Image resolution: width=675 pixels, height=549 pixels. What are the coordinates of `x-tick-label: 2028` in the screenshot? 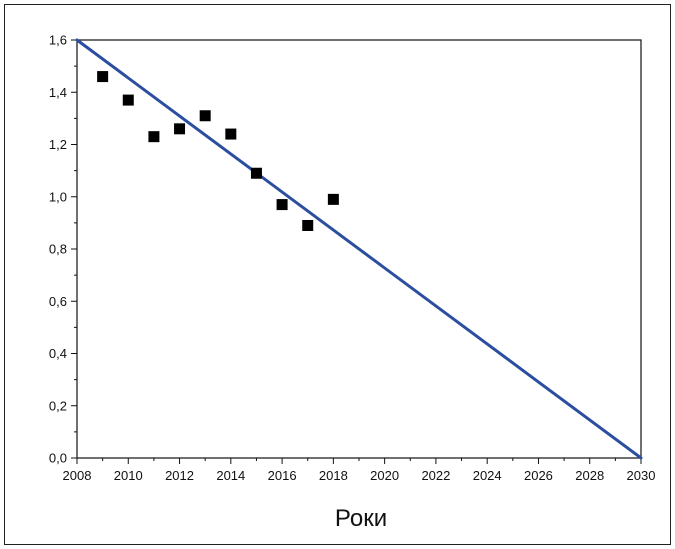 It's located at (589, 475).